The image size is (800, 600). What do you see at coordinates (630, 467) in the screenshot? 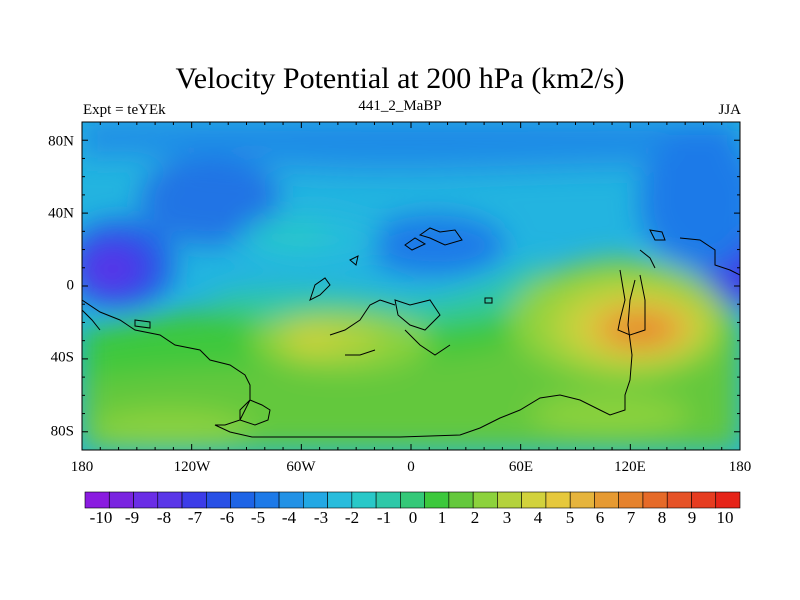
I see `lon-label: 120E` at bounding box center [630, 467].